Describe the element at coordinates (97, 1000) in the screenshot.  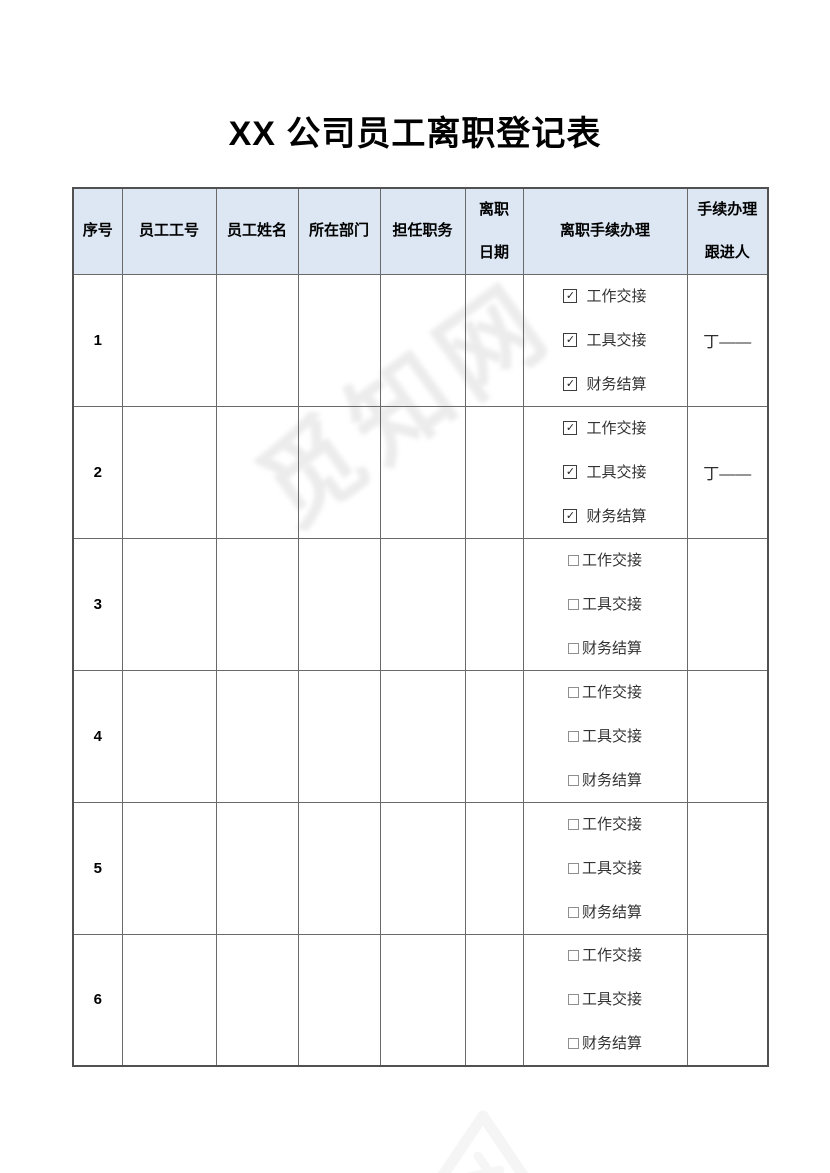
I see `row-number: 6` at that location.